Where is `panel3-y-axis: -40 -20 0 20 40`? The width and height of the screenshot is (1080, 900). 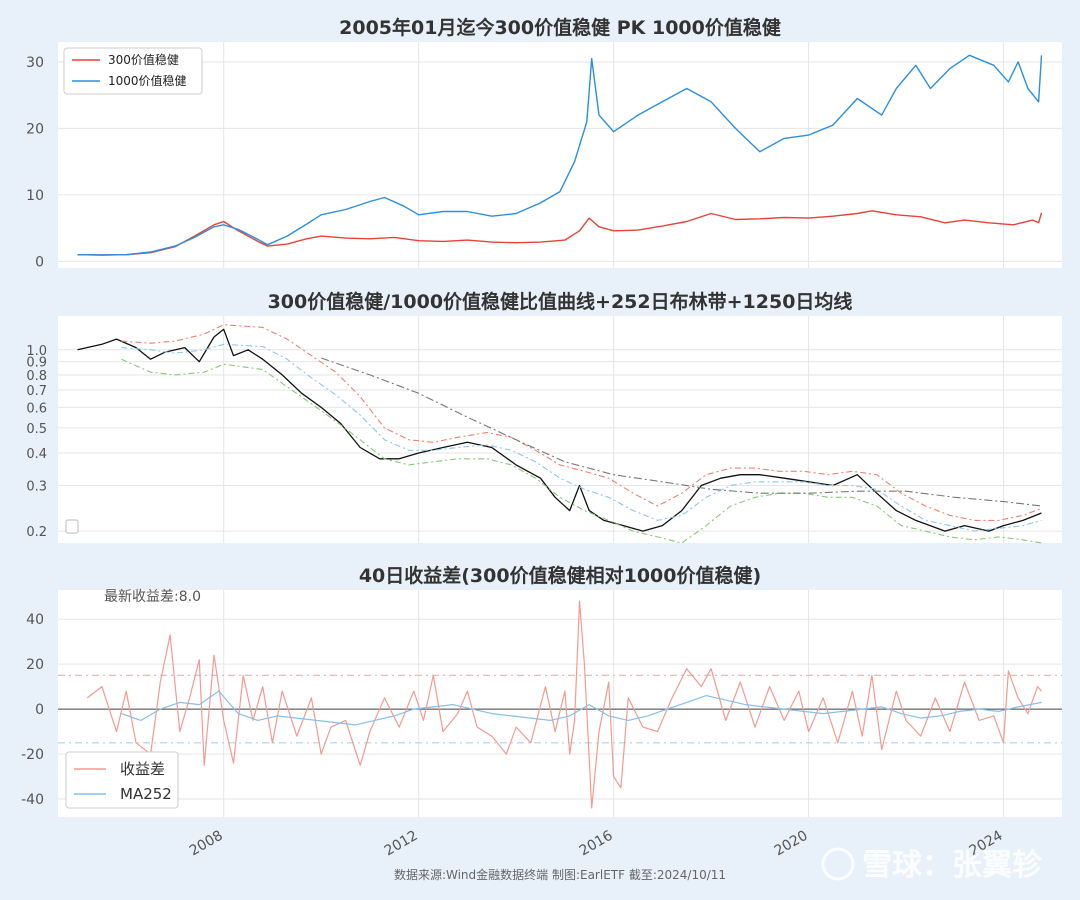 panel3-y-axis: -40 -20 0 20 40 is located at coordinates (32, 710).